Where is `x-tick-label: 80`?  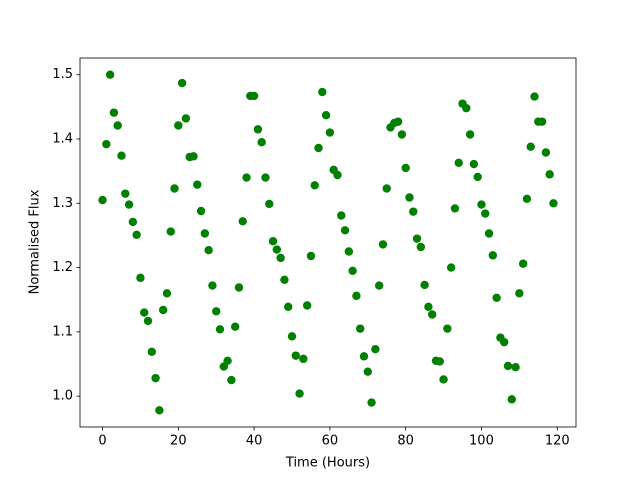 x-tick-label: 80 is located at coordinates (405, 441).